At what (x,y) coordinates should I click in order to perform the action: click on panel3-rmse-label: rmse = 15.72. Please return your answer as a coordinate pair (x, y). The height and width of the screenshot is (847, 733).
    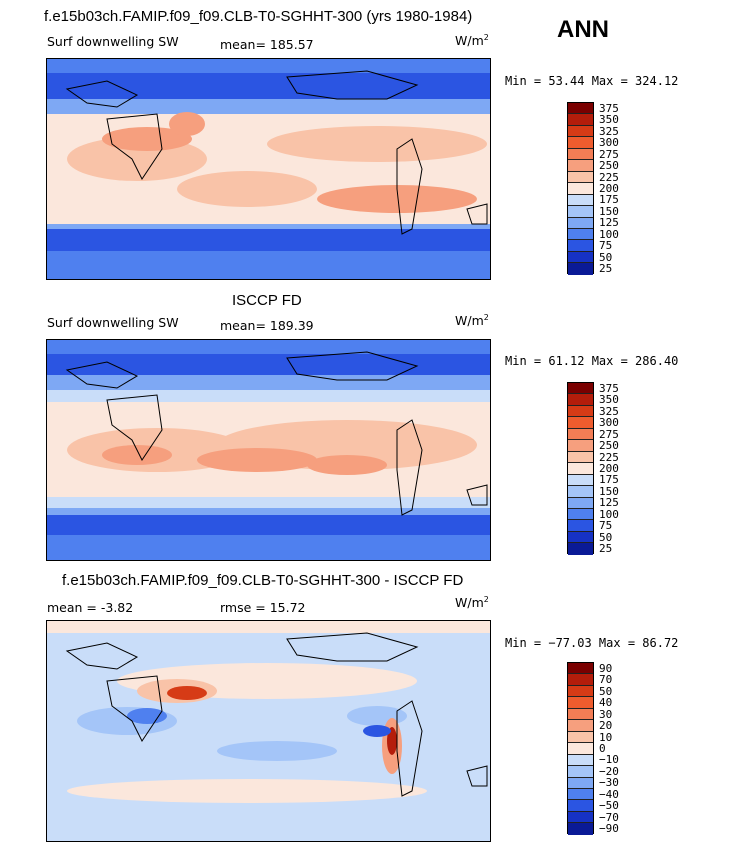
    Looking at the image, I should click on (263, 607).